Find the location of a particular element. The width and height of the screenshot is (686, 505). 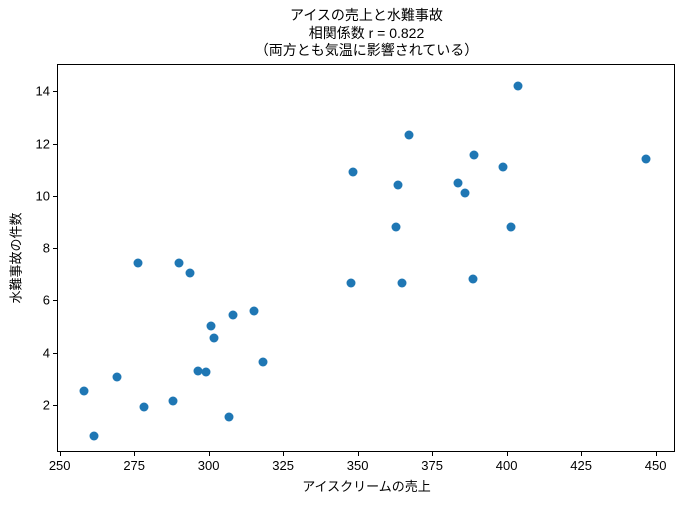

y-tick-label: 6 is located at coordinates (46, 300).